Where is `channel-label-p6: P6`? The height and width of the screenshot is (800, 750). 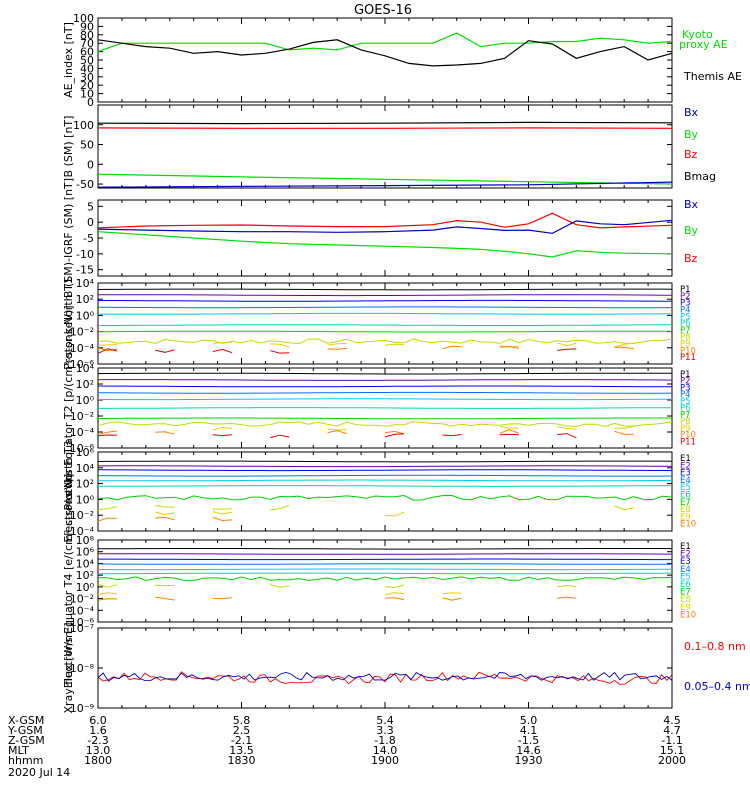
channel-label-p6: P6 is located at coordinates (685, 324).